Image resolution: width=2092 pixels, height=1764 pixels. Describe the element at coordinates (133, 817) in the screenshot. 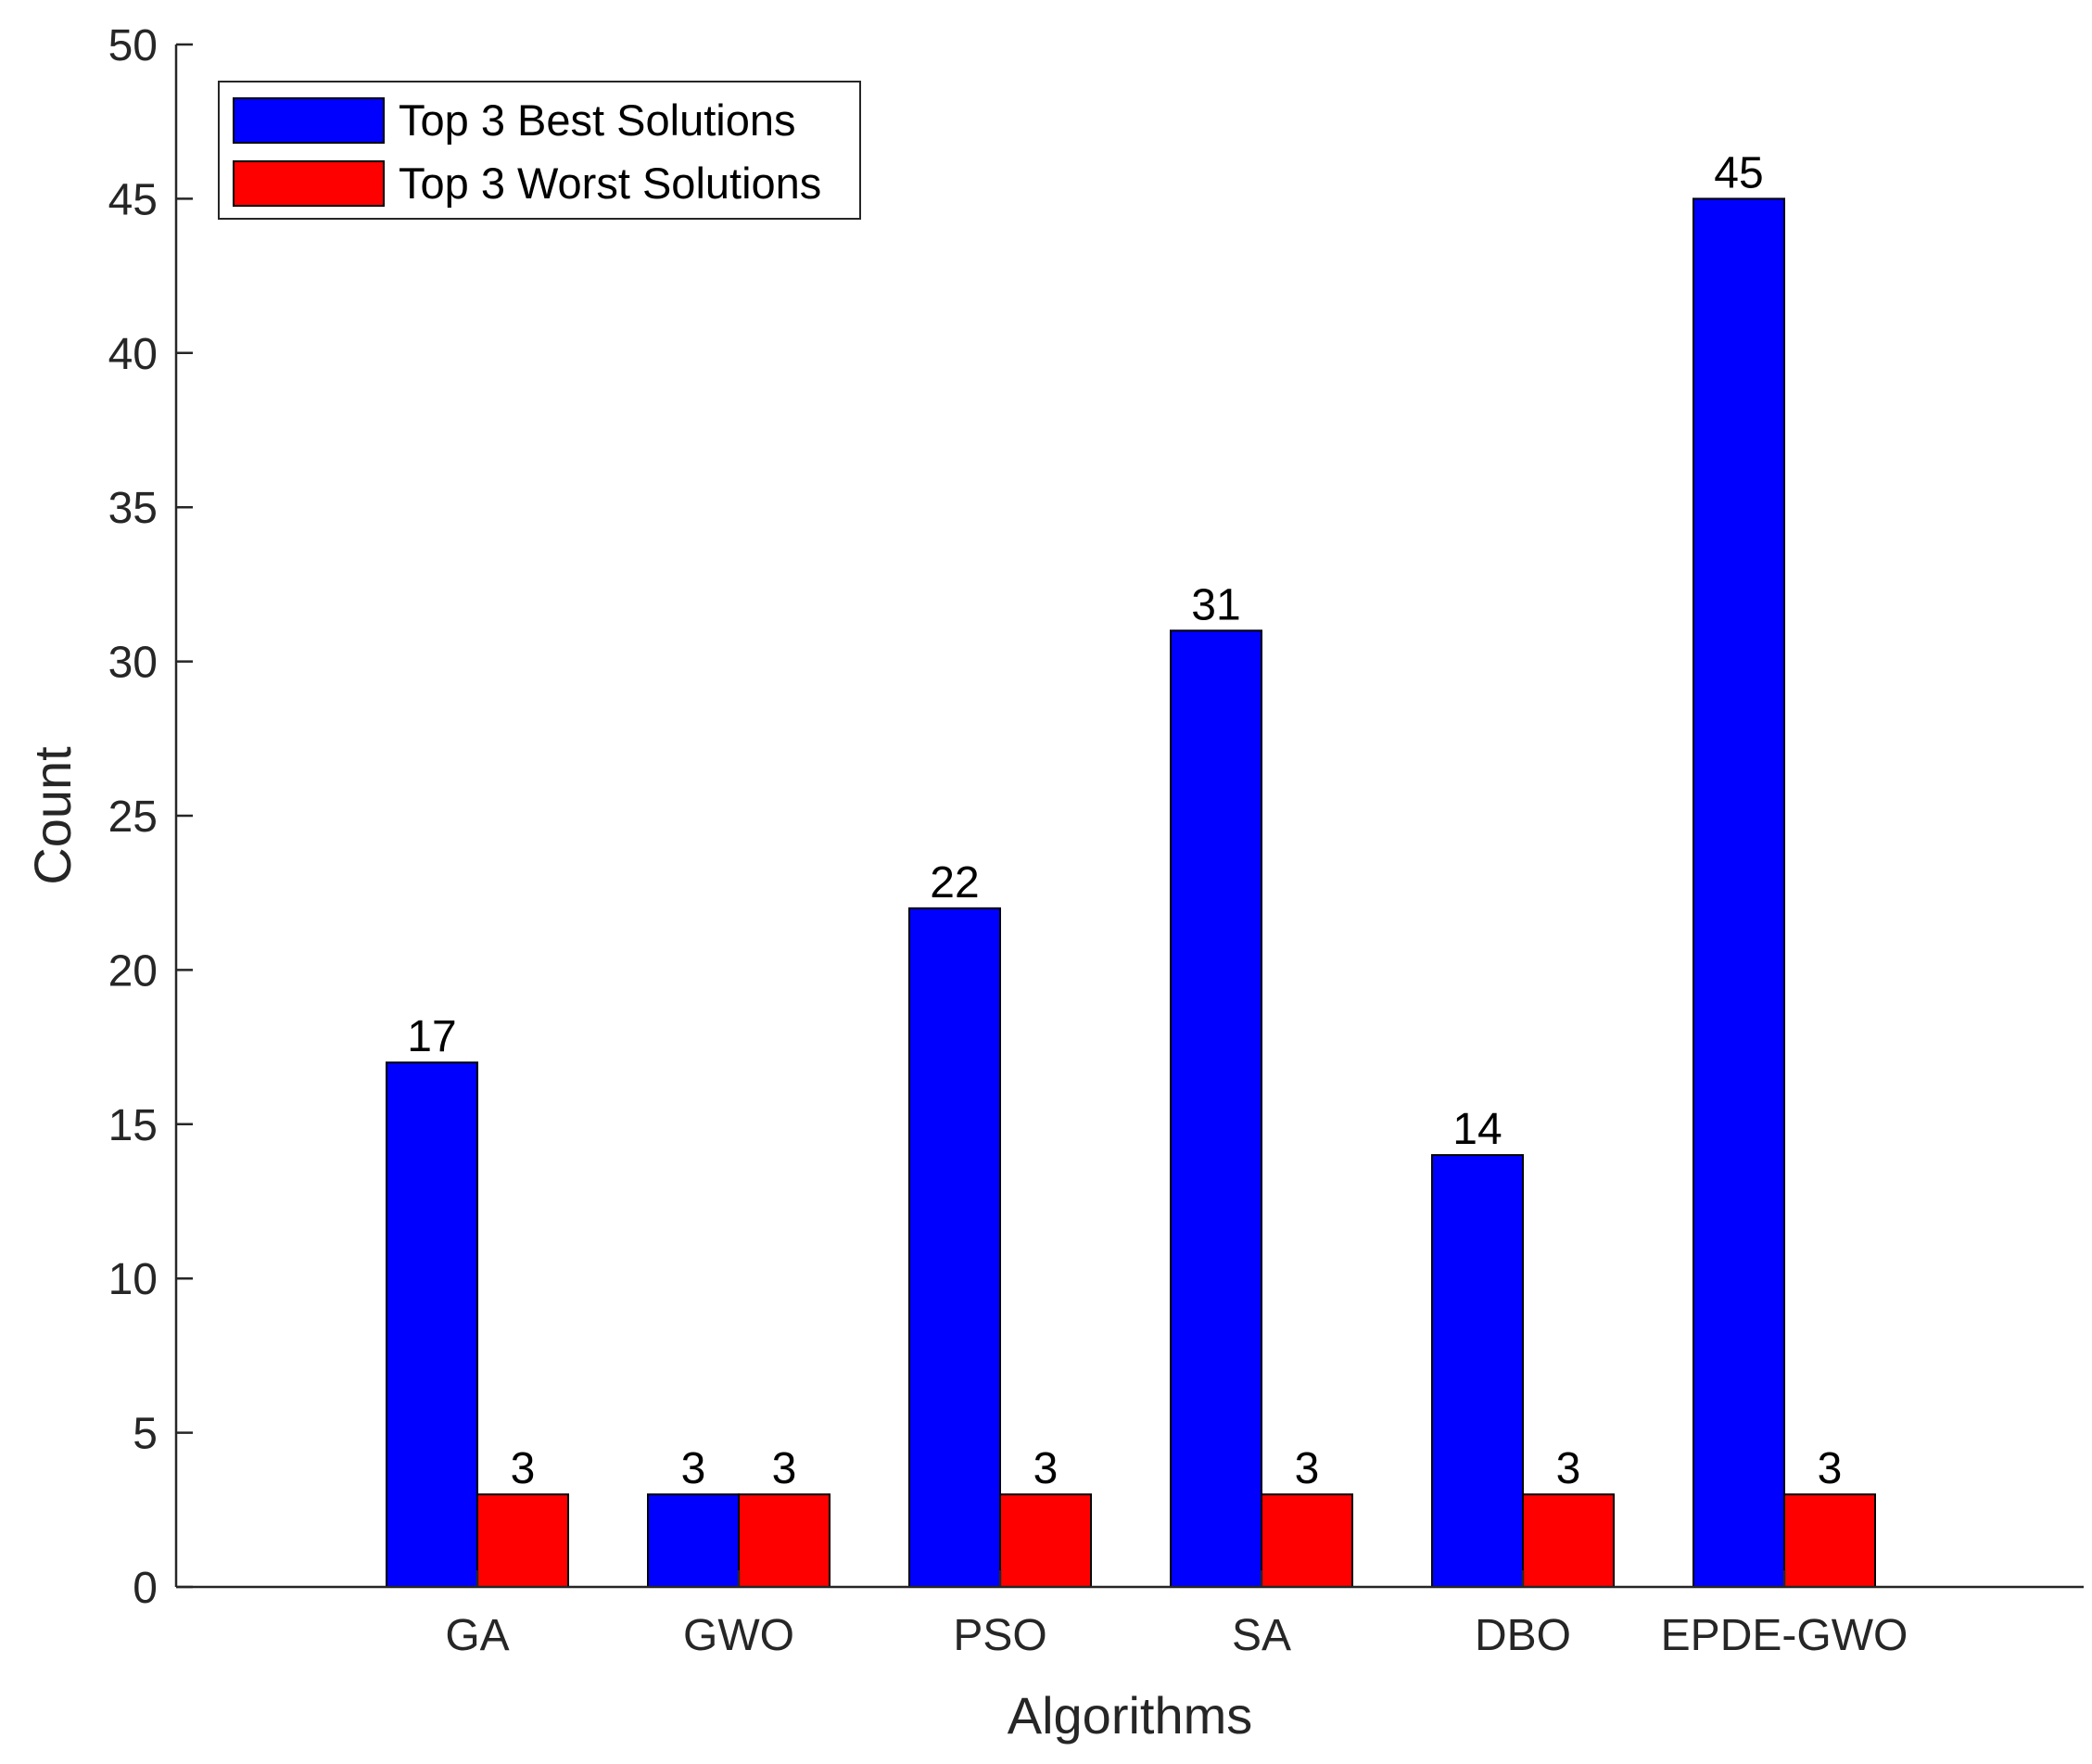

I see `y-tick-label: 25` at that location.